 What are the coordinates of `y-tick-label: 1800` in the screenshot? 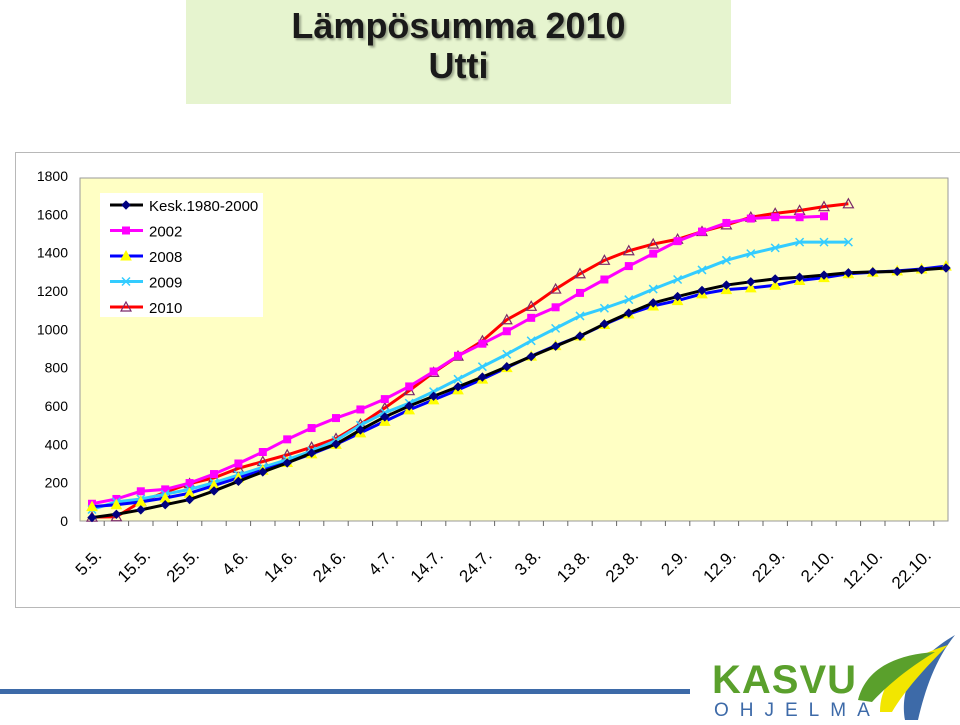 It's located at (52, 176).